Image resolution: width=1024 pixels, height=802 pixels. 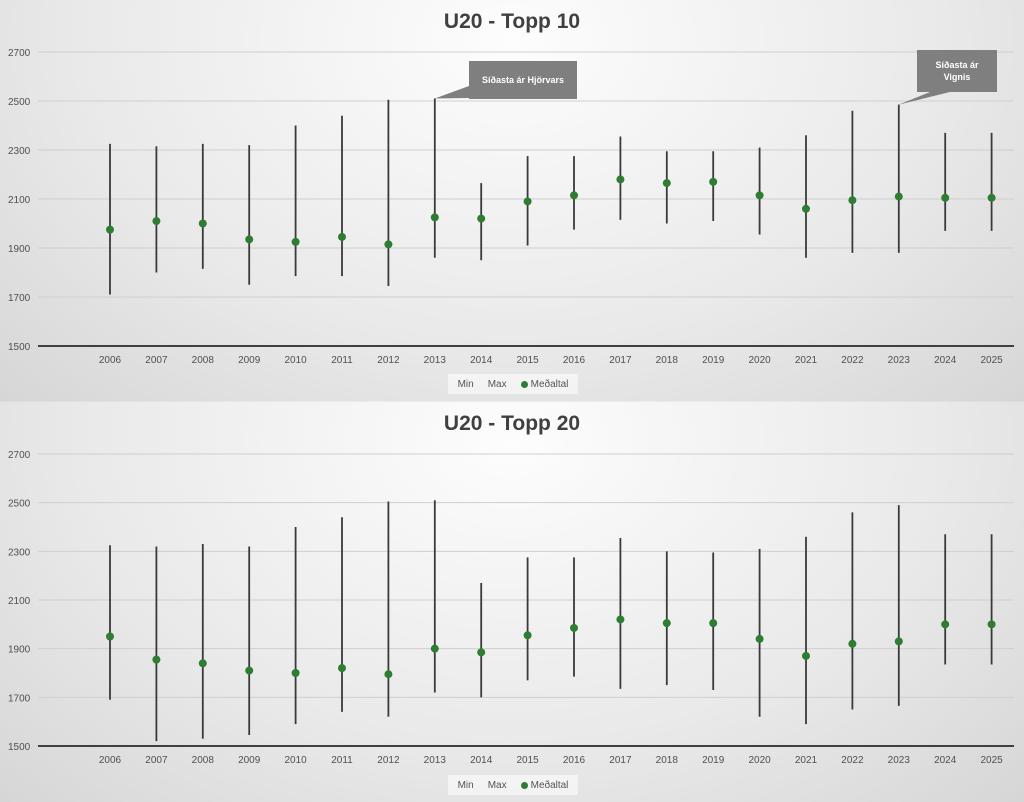 I want to click on legend-item-min: Min, so click(x=465, y=785).